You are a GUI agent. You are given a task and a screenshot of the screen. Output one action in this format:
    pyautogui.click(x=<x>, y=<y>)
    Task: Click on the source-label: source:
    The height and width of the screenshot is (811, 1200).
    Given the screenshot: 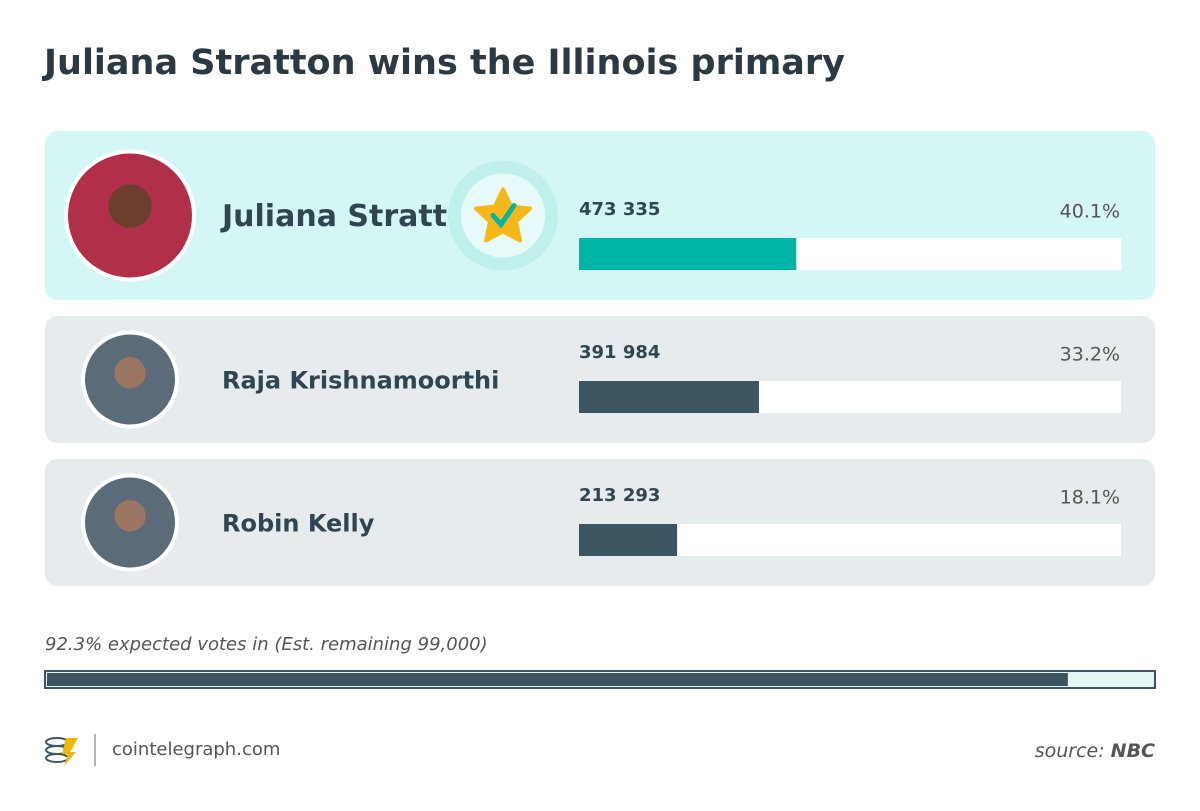 What is the action you would take?
    pyautogui.click(x=1070, y=751)
    